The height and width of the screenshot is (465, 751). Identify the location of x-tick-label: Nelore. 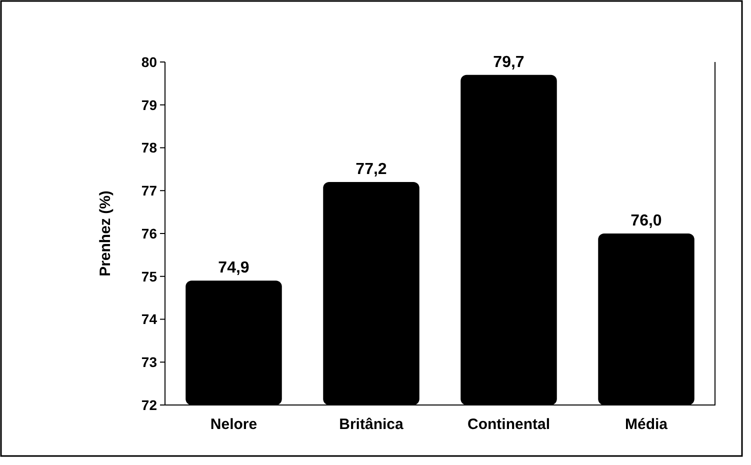
(234, 424).